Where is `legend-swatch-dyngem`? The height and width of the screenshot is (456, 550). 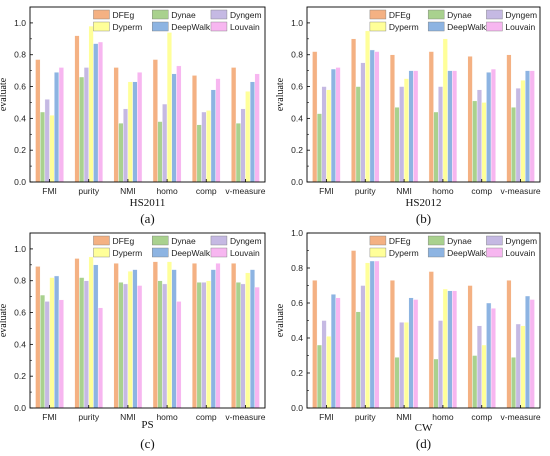
legend-swatch-dyngem is located at coordinates (494, 240).